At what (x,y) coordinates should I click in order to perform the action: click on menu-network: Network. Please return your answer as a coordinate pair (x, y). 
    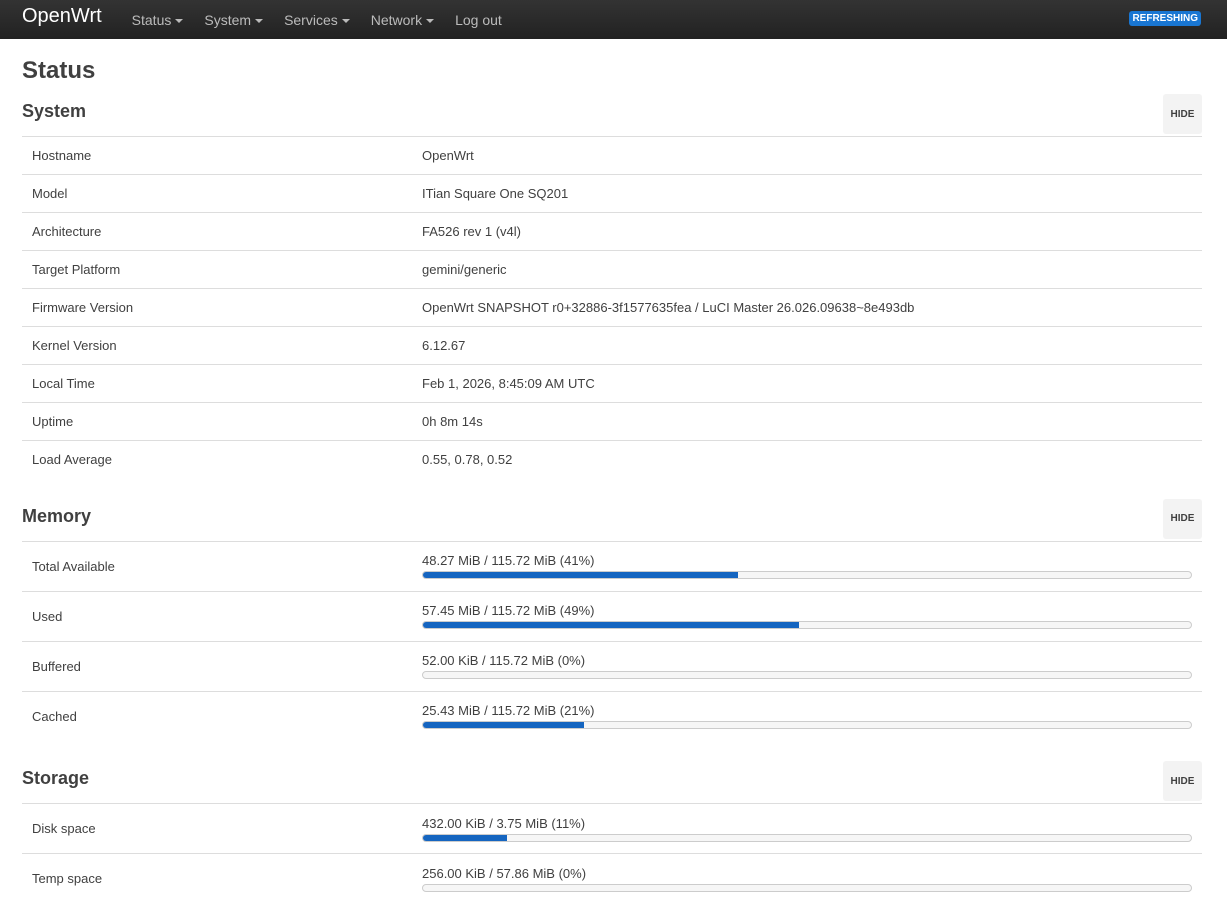
    Looking at the image, I should click on (402, 19).